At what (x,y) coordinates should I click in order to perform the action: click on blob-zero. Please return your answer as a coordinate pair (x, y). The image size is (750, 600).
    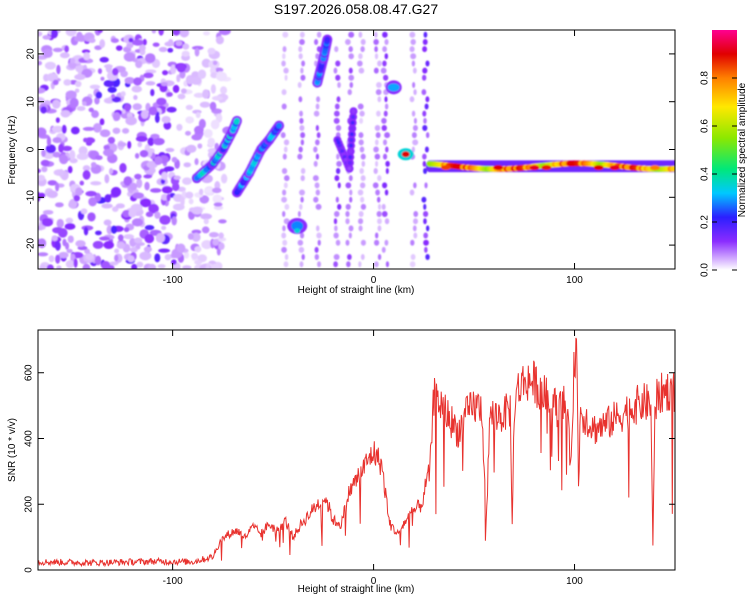
    Looking at the image, I should click on (405, 154).